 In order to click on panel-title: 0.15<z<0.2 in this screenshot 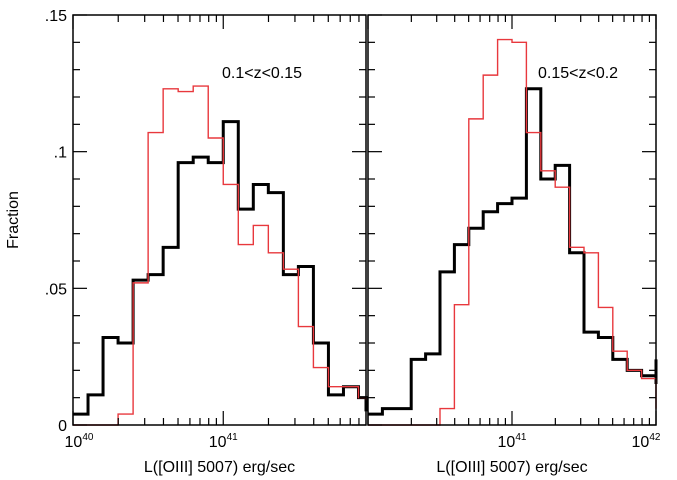, I will do `click(578, 73)`.